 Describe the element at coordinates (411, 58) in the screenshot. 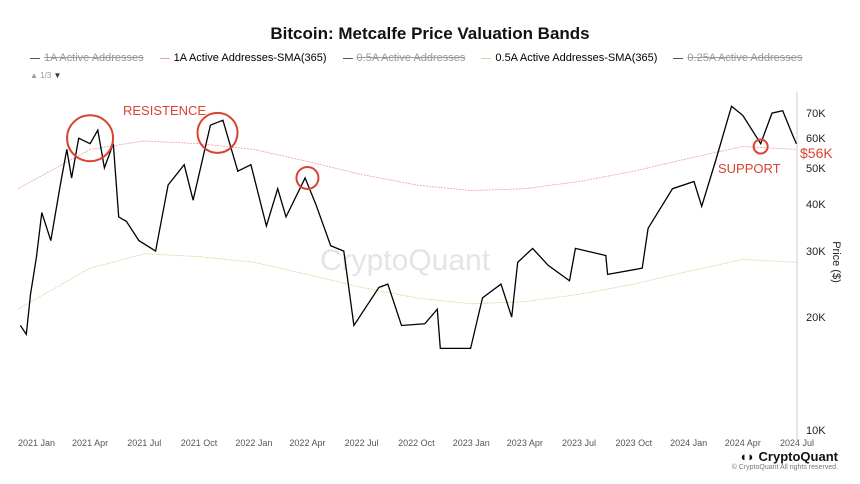

I see `legend-label: 0.5A Active Addresses` at that location.